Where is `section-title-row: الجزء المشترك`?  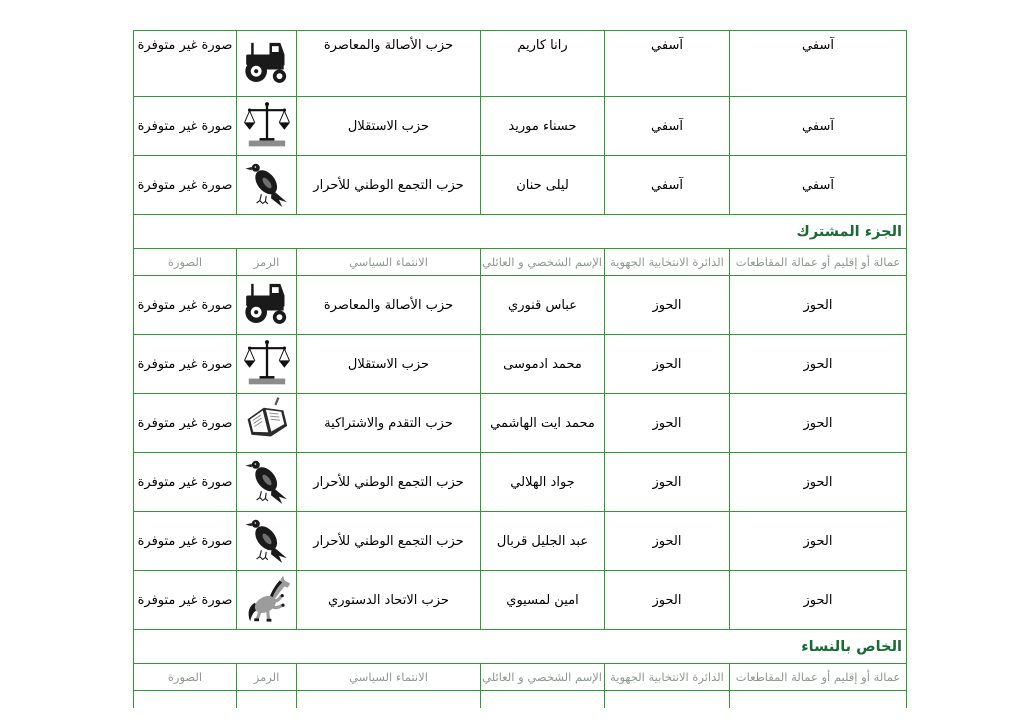
section-title-row: الجزء المشترك is located at coordinates (520, 231).